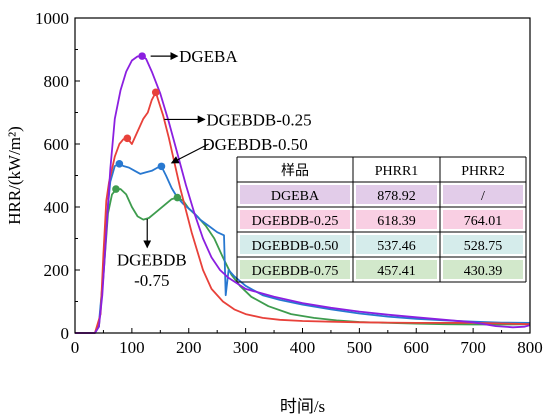  I want to click on table-cell: DGEBA, so click(295, 196).